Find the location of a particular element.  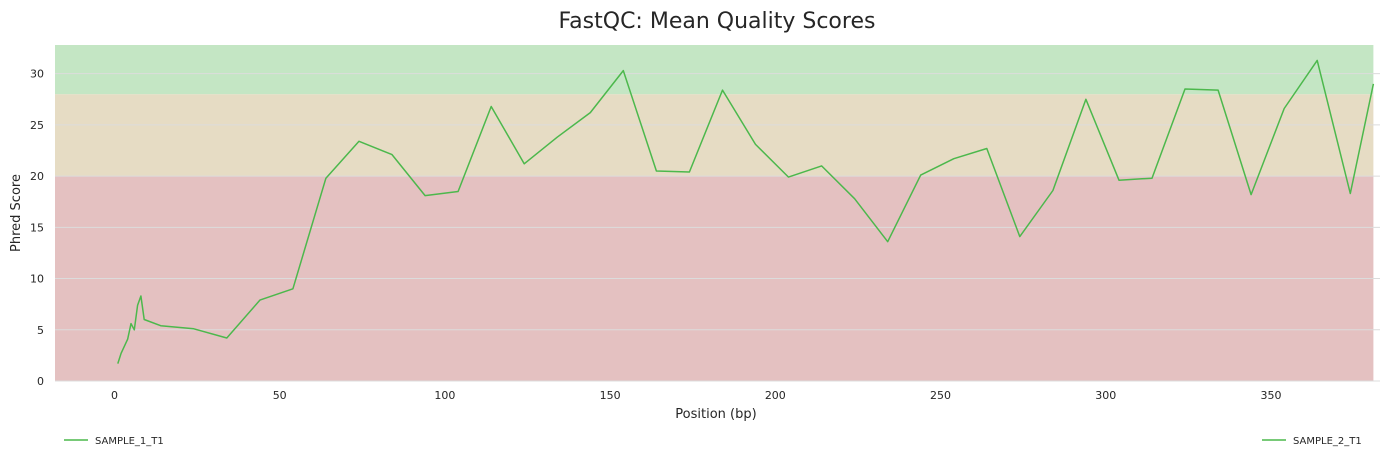

chart-title: FastQC: Mean Quality Scores is located at coordinates (717, 21).